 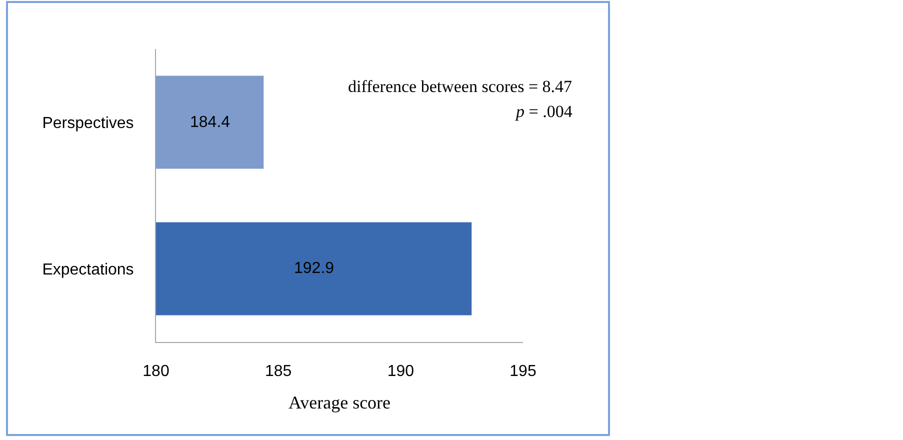 What do you see at coordinates (278, 371) in the screenshot?
I see `x-tick-label: 185` at bounding box center [278, 371].